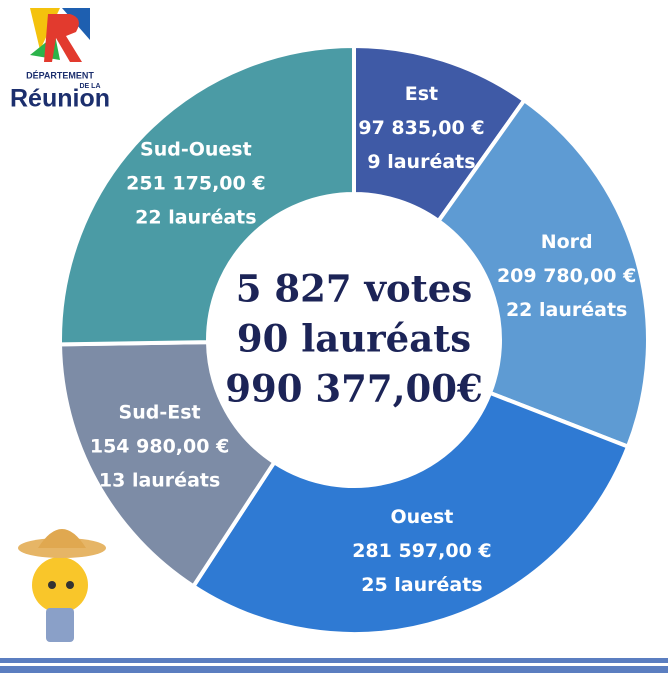 This screenshot has width=668, height=678. Describe the element at coordinates (159, 447) in the screenshot. I see `slice-amount: 154 980,00 €` at that location.